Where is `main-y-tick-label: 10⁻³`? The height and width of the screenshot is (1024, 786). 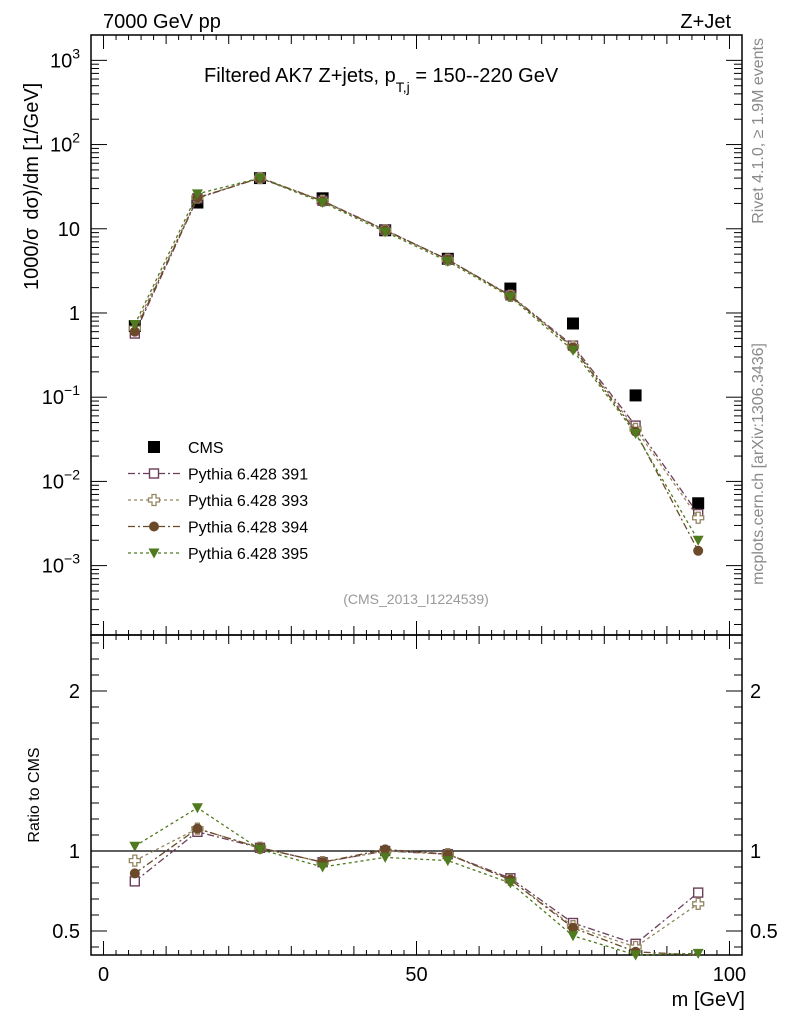 main-y-tick-label: 10⁻³ is located at coordinates (61, 564).